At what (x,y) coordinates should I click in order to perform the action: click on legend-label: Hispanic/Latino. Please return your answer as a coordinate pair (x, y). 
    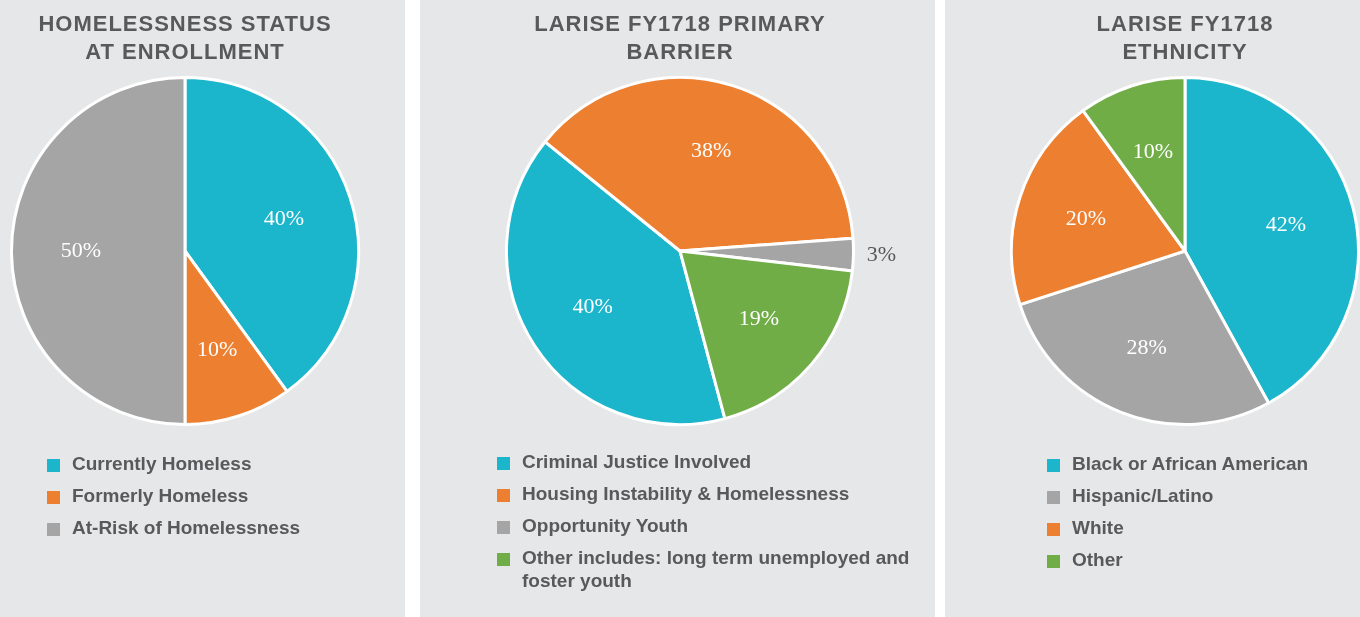
    Looking at the image, I should click on (1143, 495).